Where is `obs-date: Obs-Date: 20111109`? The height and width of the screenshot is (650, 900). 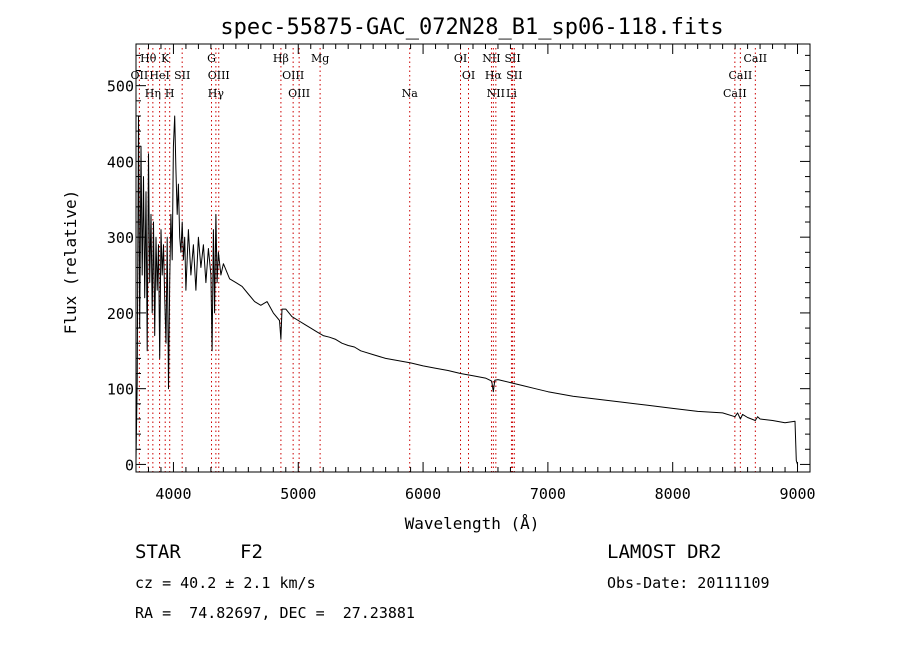 obs-date: Obs-Date: 20111109 is located at coordinates (688, 583).